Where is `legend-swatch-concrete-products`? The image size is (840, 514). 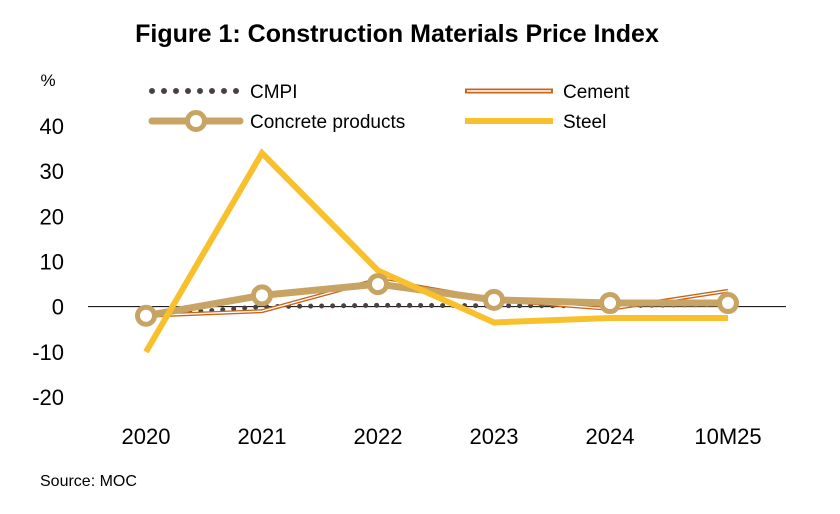
legend-swatch-concrete-products is located at coordinates (196, 121).